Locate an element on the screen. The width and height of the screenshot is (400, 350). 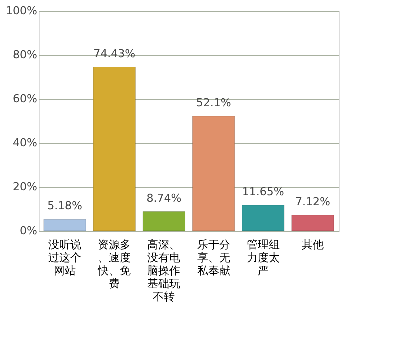
x-tick-label: 高深、没有电脑操作基础玩不转 is located at coordinates (164, 271).